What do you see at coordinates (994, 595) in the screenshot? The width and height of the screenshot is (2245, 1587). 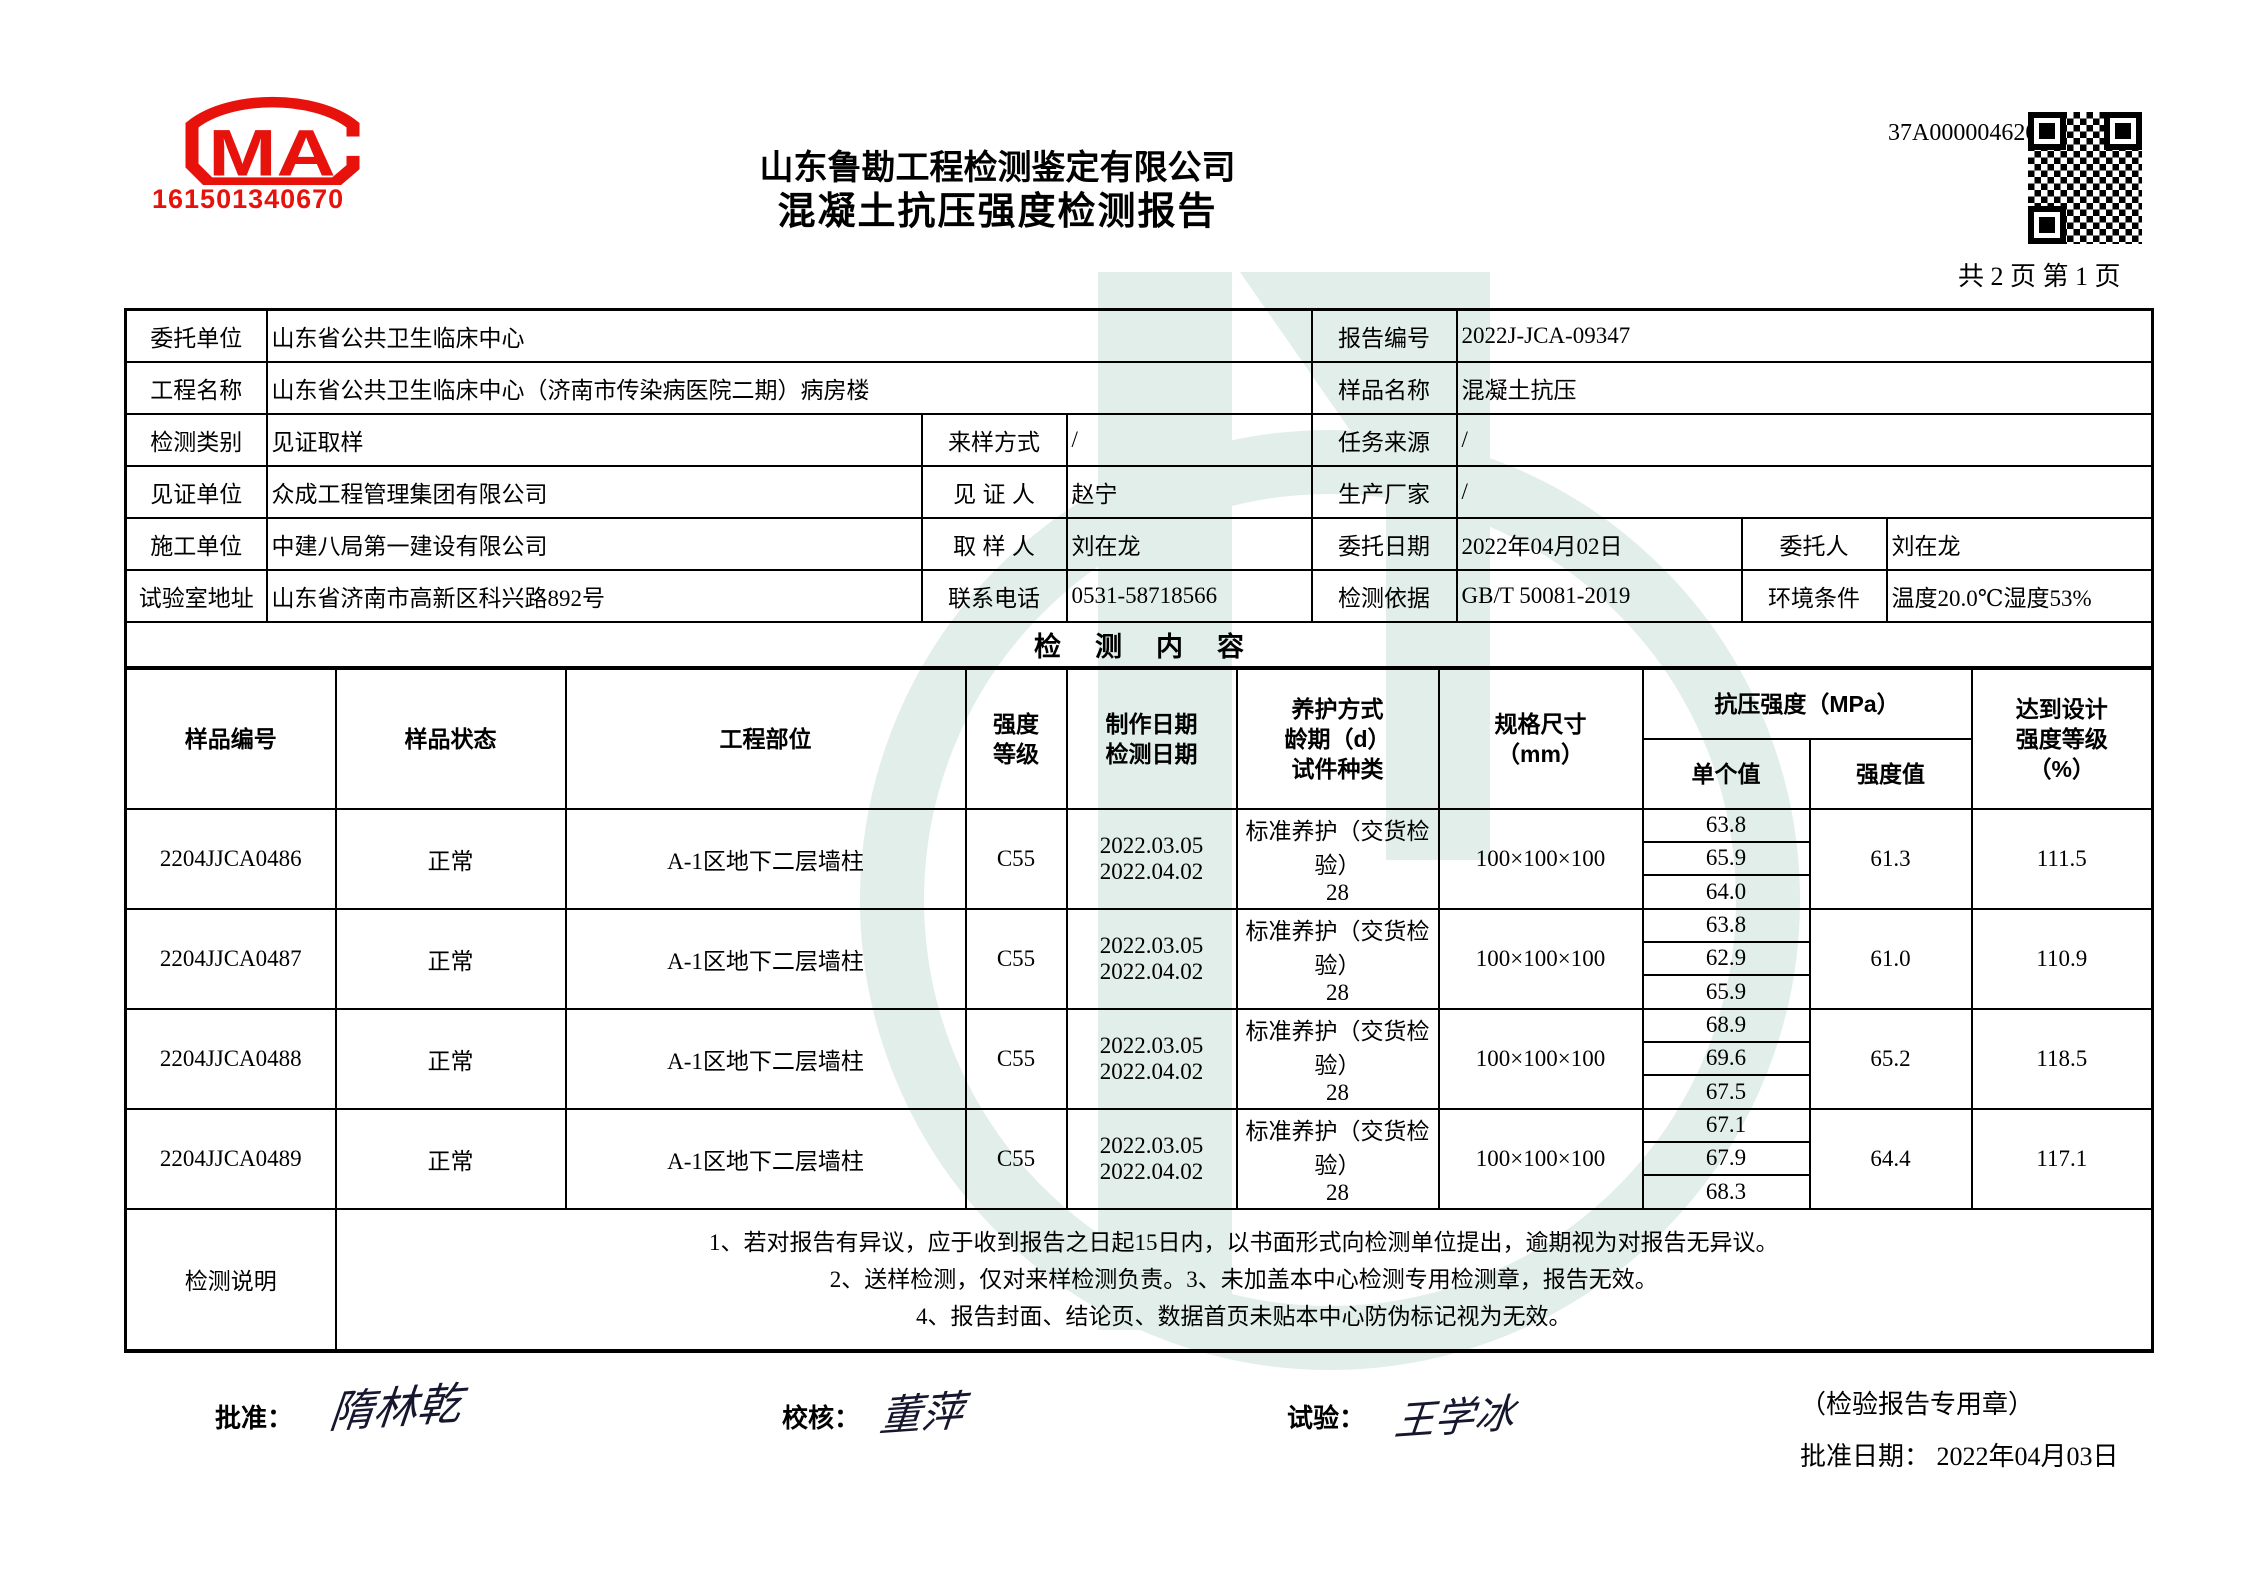 I see `field-label: 联系电话` at bounding box center [994, 595].